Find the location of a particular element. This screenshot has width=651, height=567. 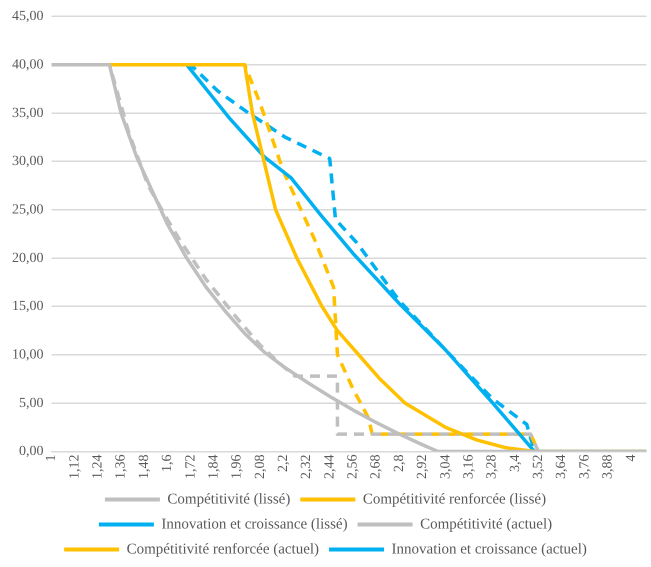

x-tick-label: 2,2 is located at coordinates (284, 463).